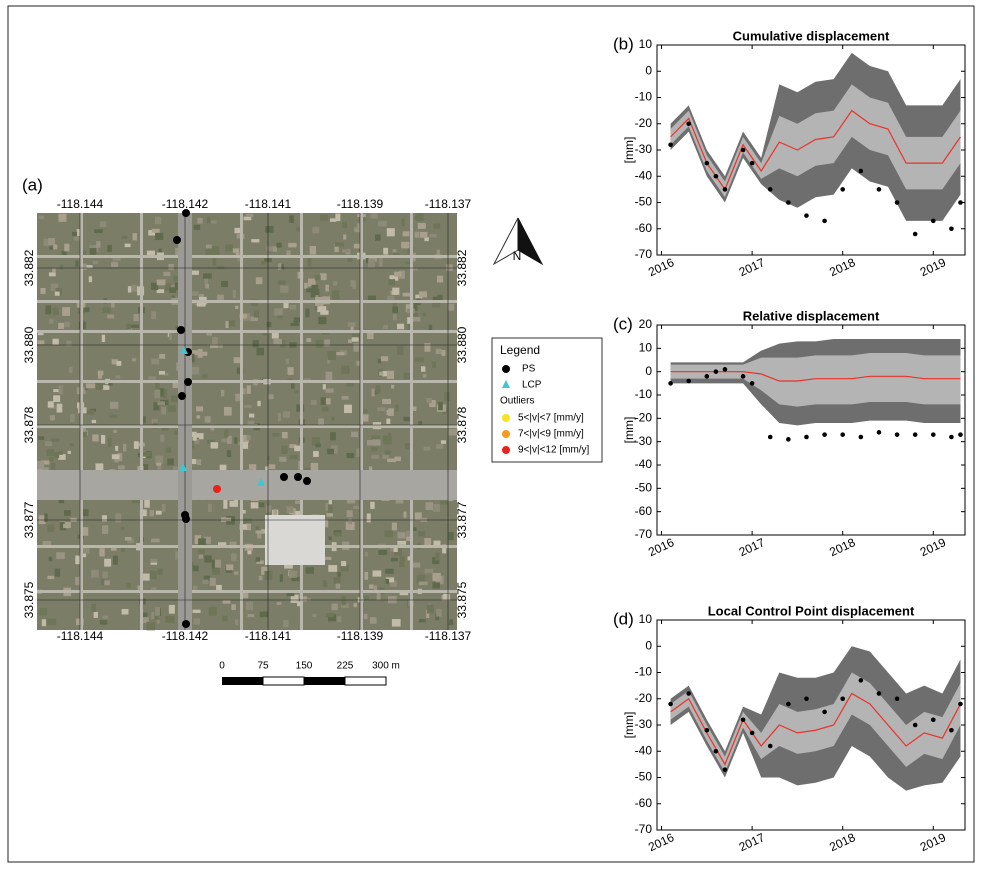  Describe the element at coordinates (815, 150) in the screenshot. I see `mean-line` at that location.